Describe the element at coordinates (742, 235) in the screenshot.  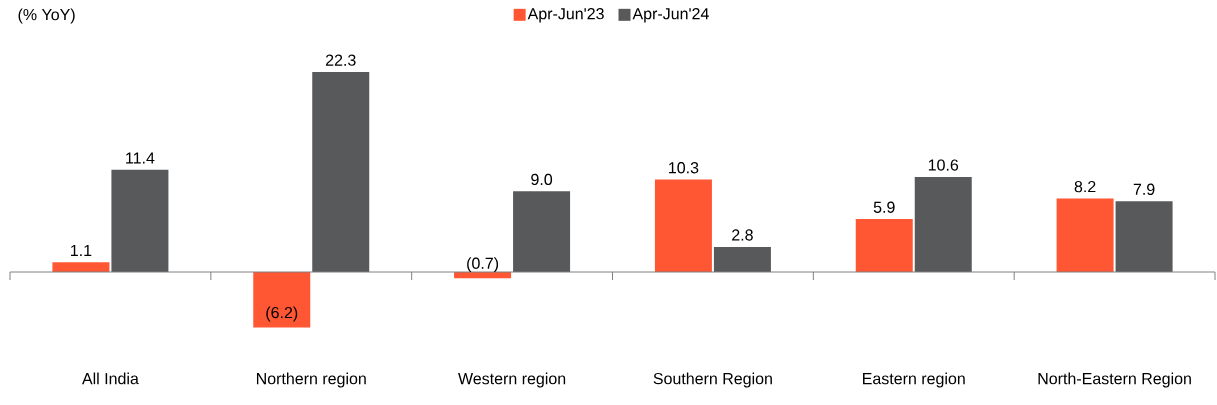
I see `data-label: 2.8` at that location.